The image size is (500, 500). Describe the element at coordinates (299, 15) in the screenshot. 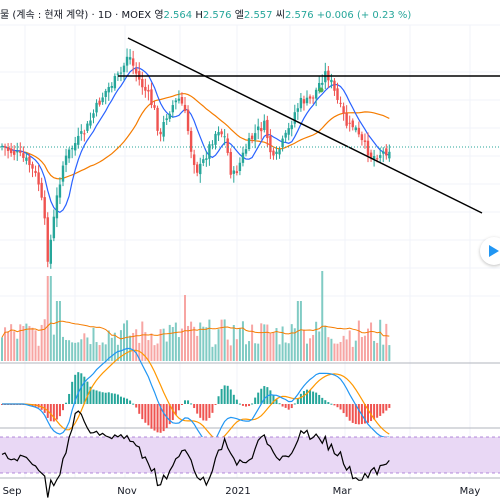

I see `close-value: 2.576` at that location.